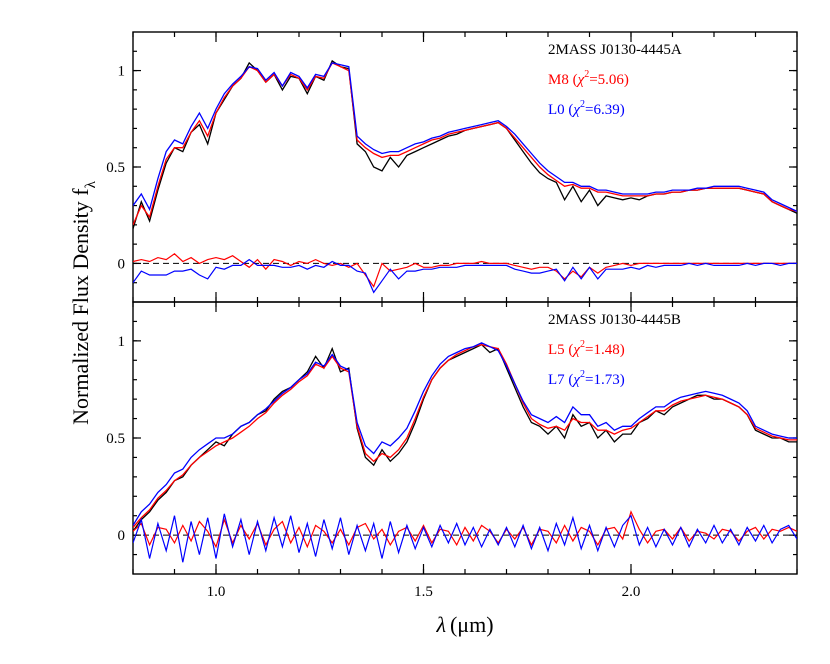 The image size is (830, 664). What do you see at coordinates (631, 592) in the screenshot?
I see `x-tick-label: 2.0` at bounding box center [631, 592].